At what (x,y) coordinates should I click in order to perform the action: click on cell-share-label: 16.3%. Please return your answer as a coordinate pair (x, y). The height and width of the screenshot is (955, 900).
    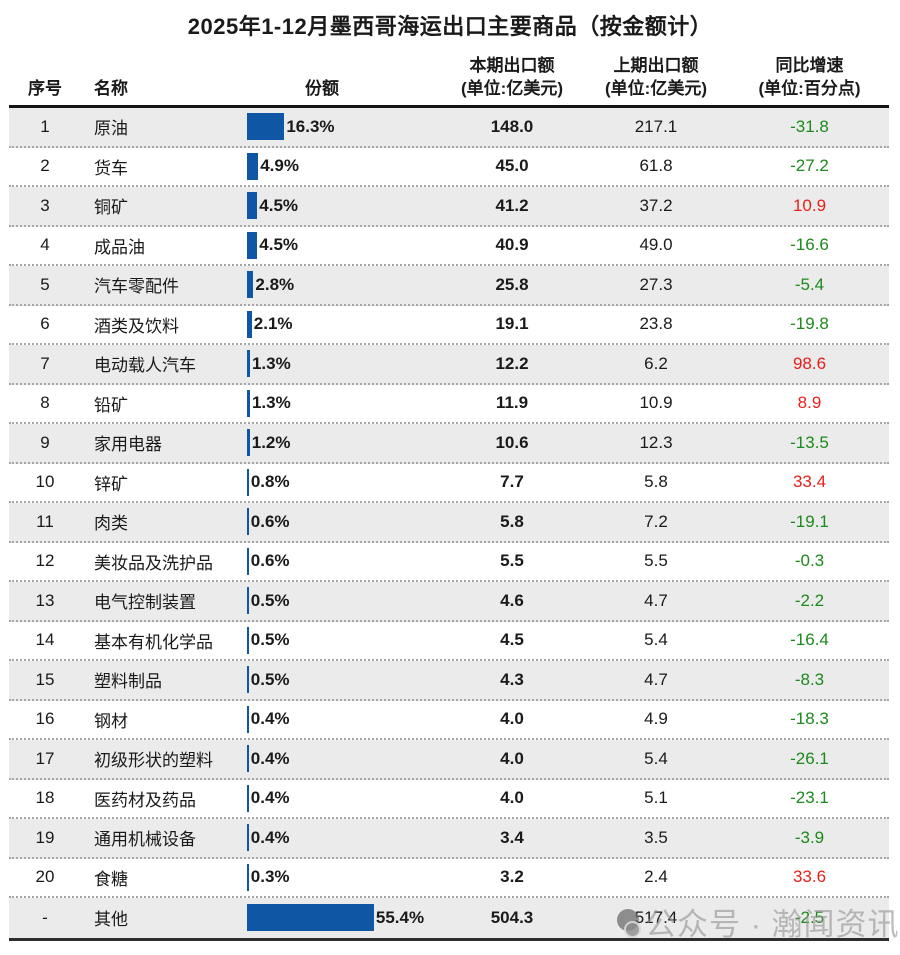
    Looking at the image, I should click on (310, 126).